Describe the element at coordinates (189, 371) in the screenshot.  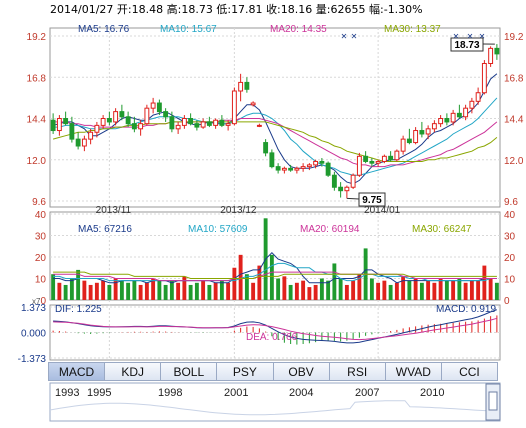
I see `tab-boll: BOLL` at that location.